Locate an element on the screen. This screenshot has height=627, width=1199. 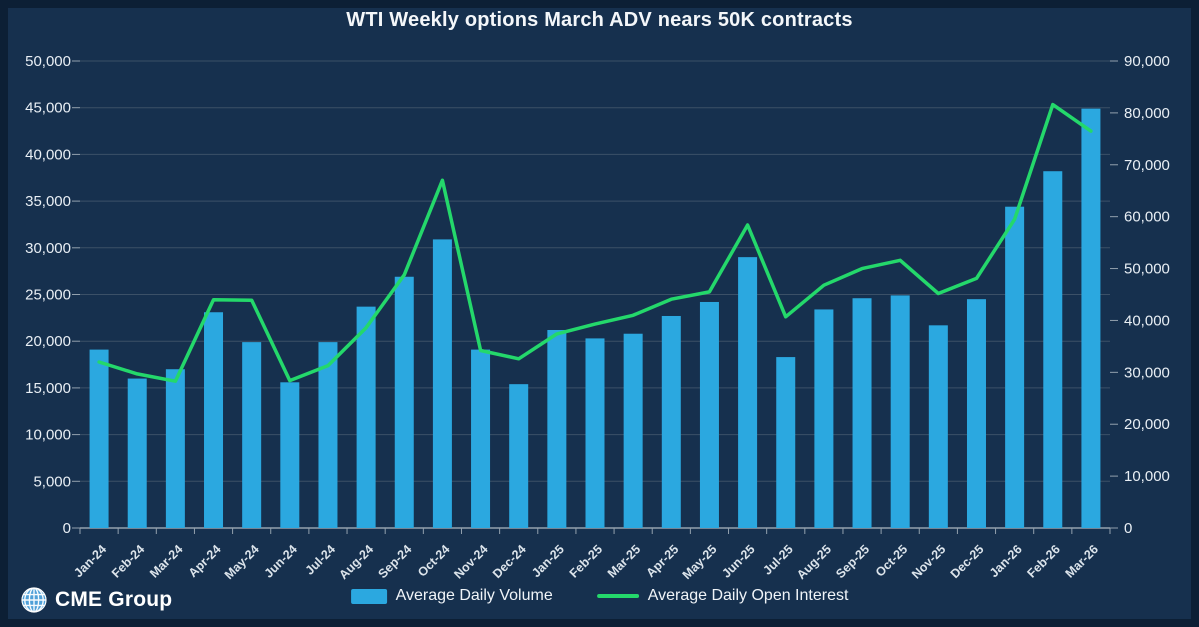
cme-group-logo: CME Group is located at coordinates (96, 600).